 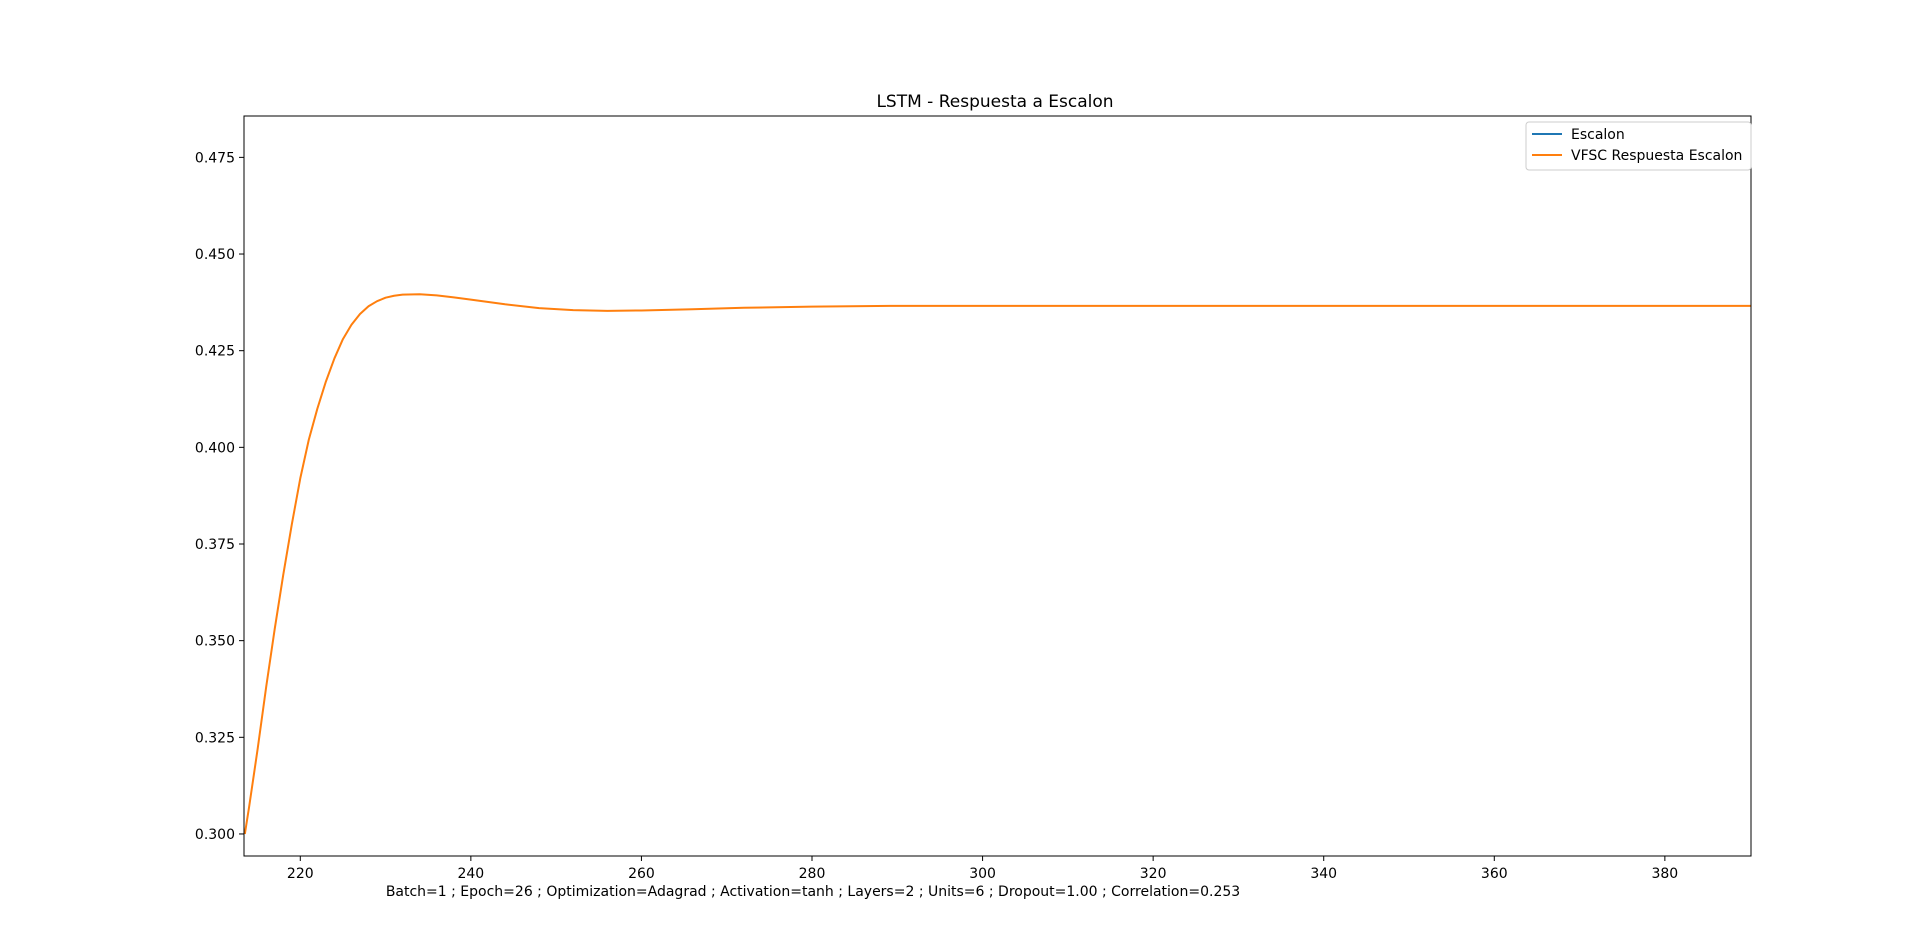 What do you see at coordinates (641, 874) in the screenshot?
I see `x-tick-label: 260` at bounding box center [641, 874].